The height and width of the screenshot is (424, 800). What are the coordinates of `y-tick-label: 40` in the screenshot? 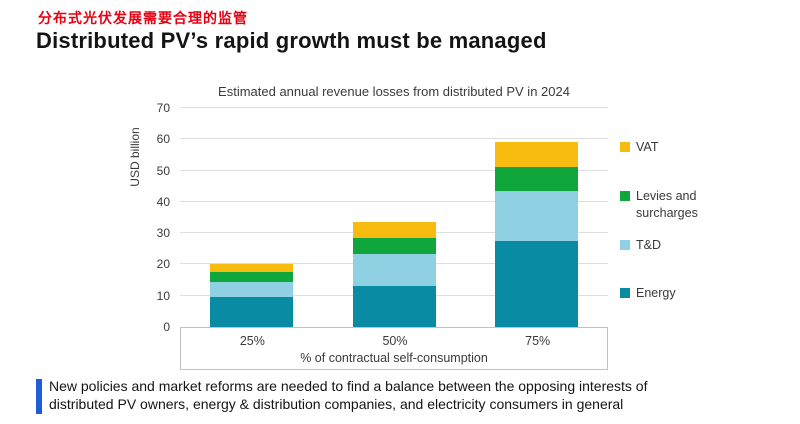 It's located at (163, 201).